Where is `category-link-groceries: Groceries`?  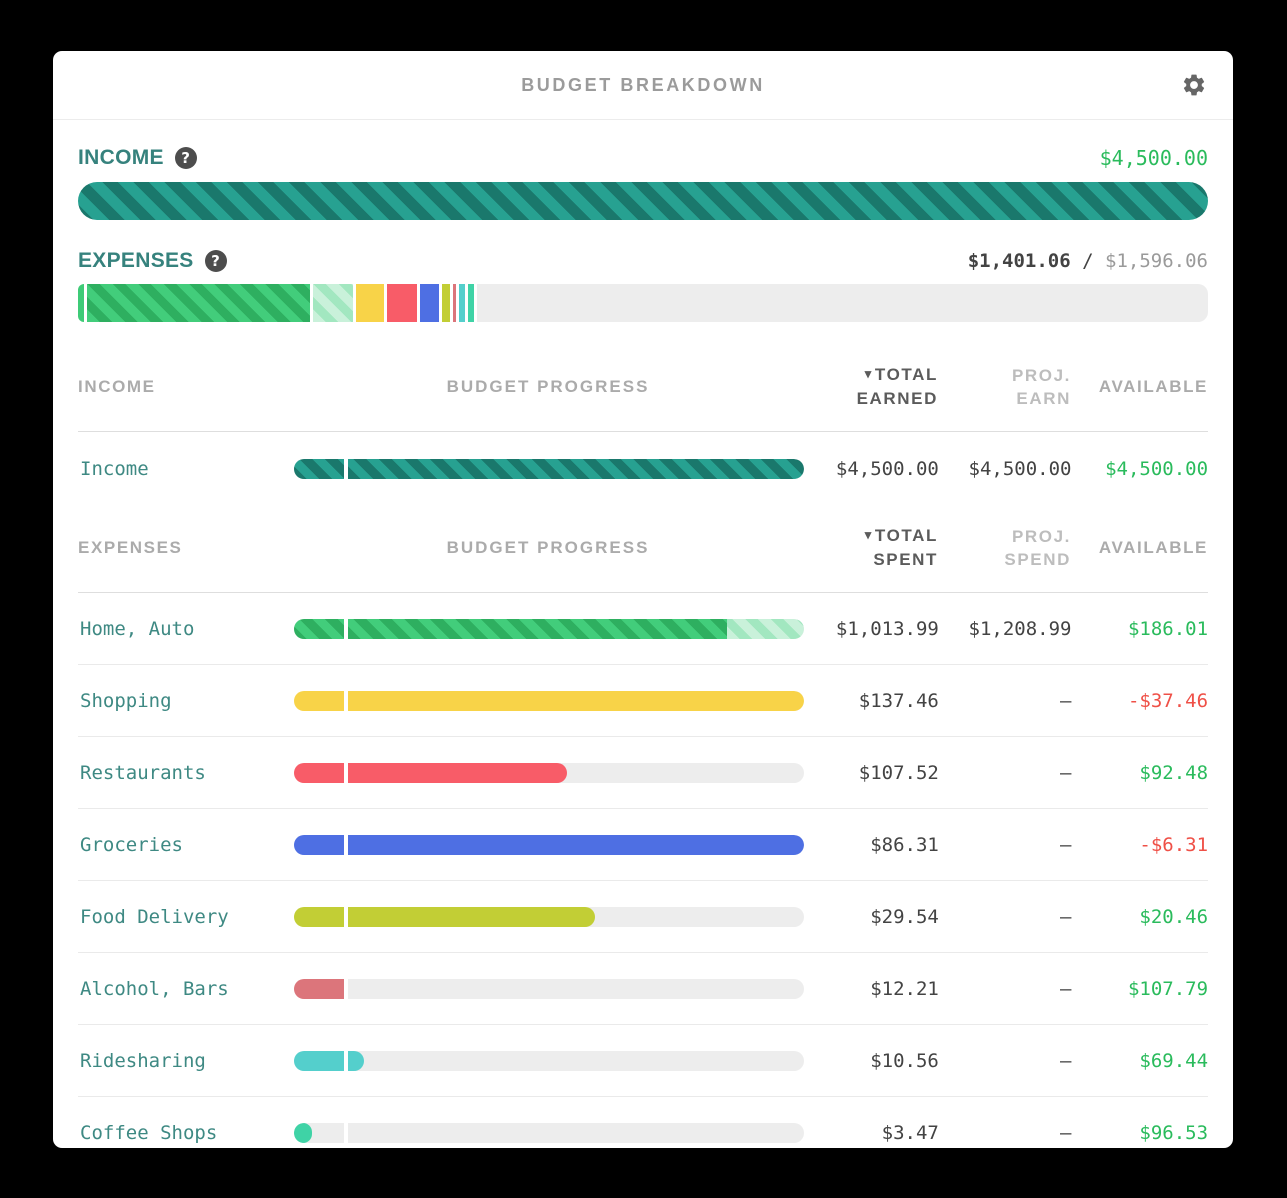 category-link-groceries: Groceries is located at coordinates (131, 844).